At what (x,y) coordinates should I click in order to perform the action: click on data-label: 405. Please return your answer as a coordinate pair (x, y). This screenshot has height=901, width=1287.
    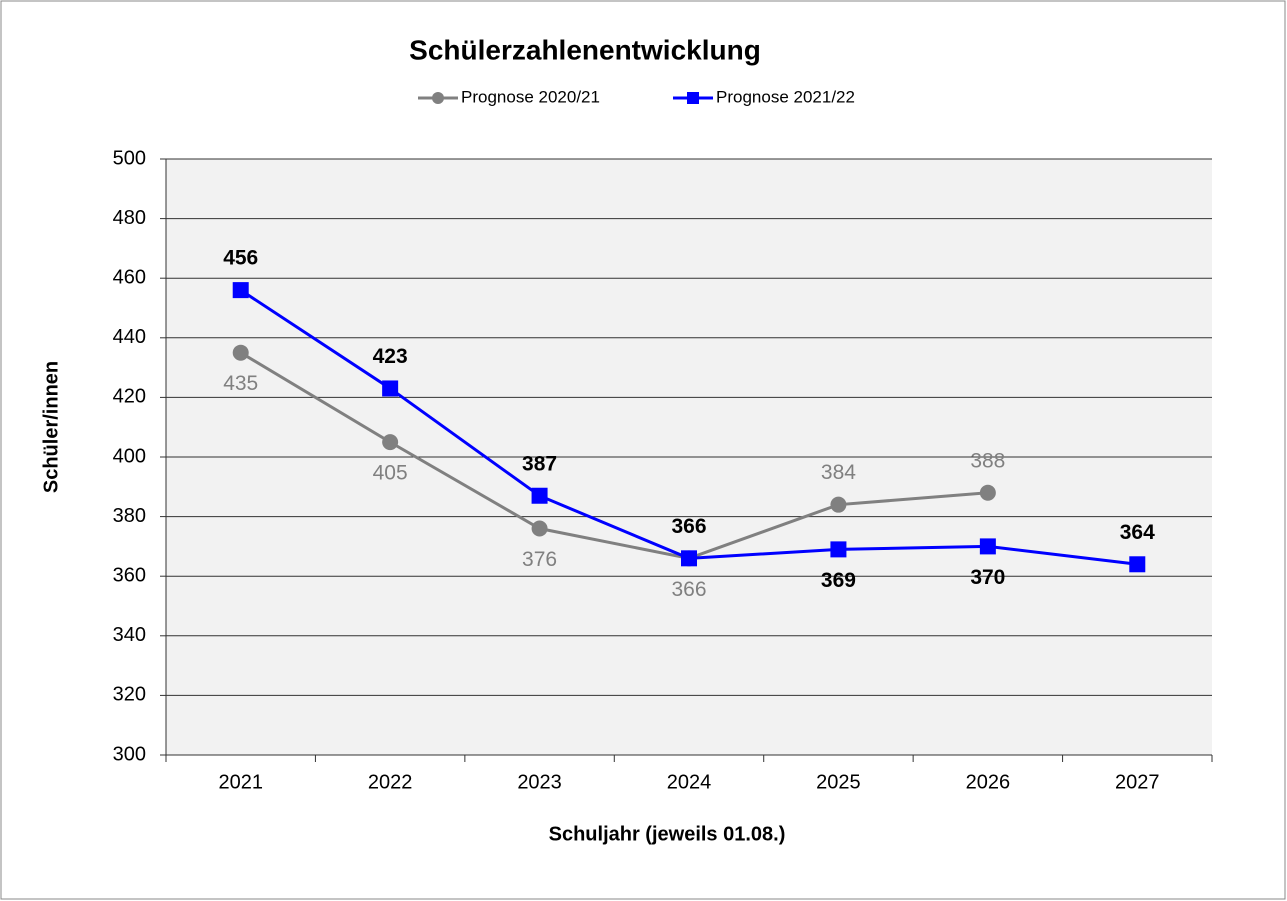
    Looking at the image, I should click on (390, 473).